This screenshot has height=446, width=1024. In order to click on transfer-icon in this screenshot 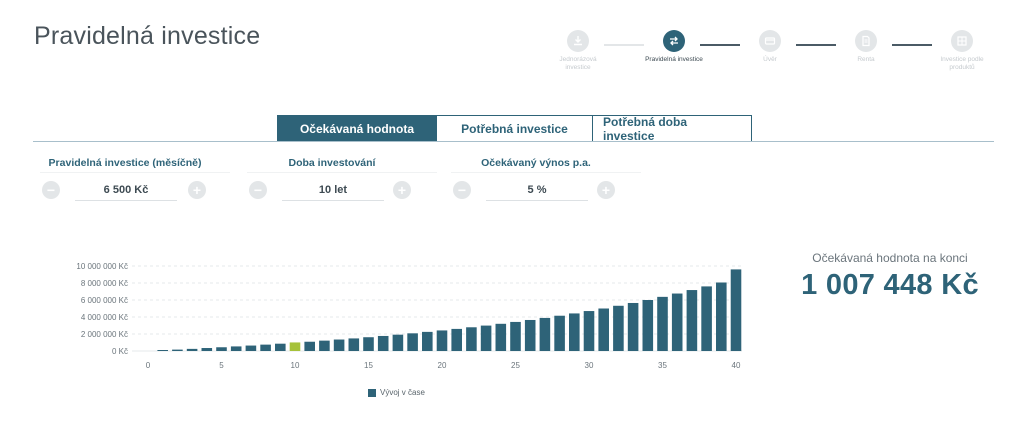, I will do `click(674, 41)`.